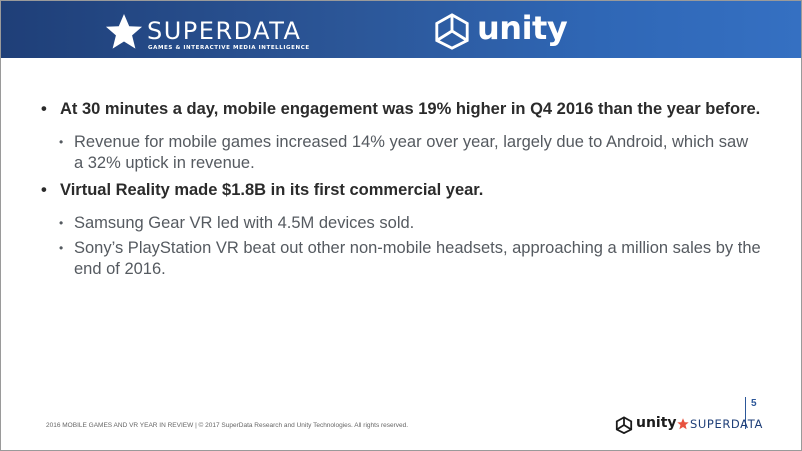  Describe the element at coordinates (754, 403) in the screenshot. I see `page-number: 5` at that location.